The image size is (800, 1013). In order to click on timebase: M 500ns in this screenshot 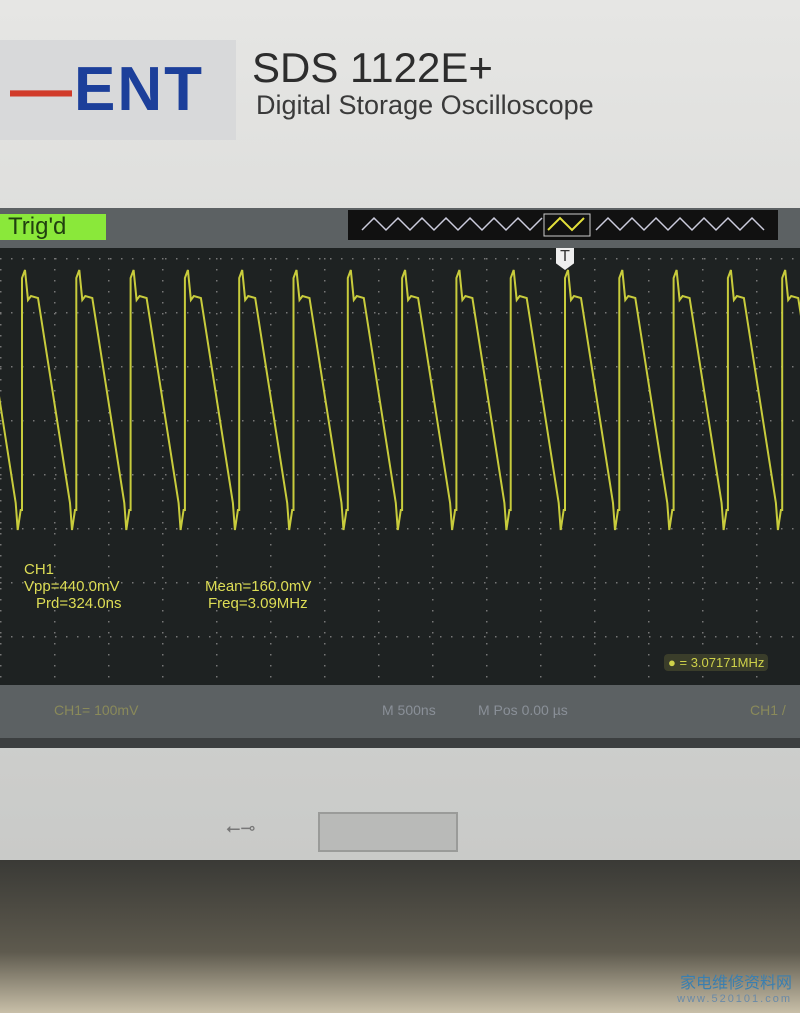, I will do `click(409, 710)`.